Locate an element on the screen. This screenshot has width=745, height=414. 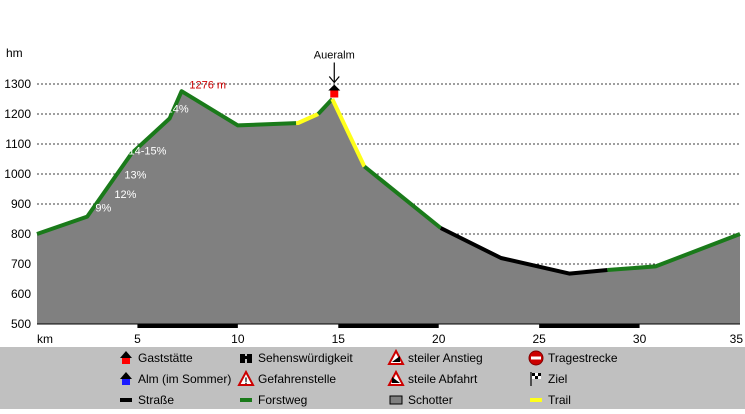
road-line-icon is located at coordinates (126, 400).